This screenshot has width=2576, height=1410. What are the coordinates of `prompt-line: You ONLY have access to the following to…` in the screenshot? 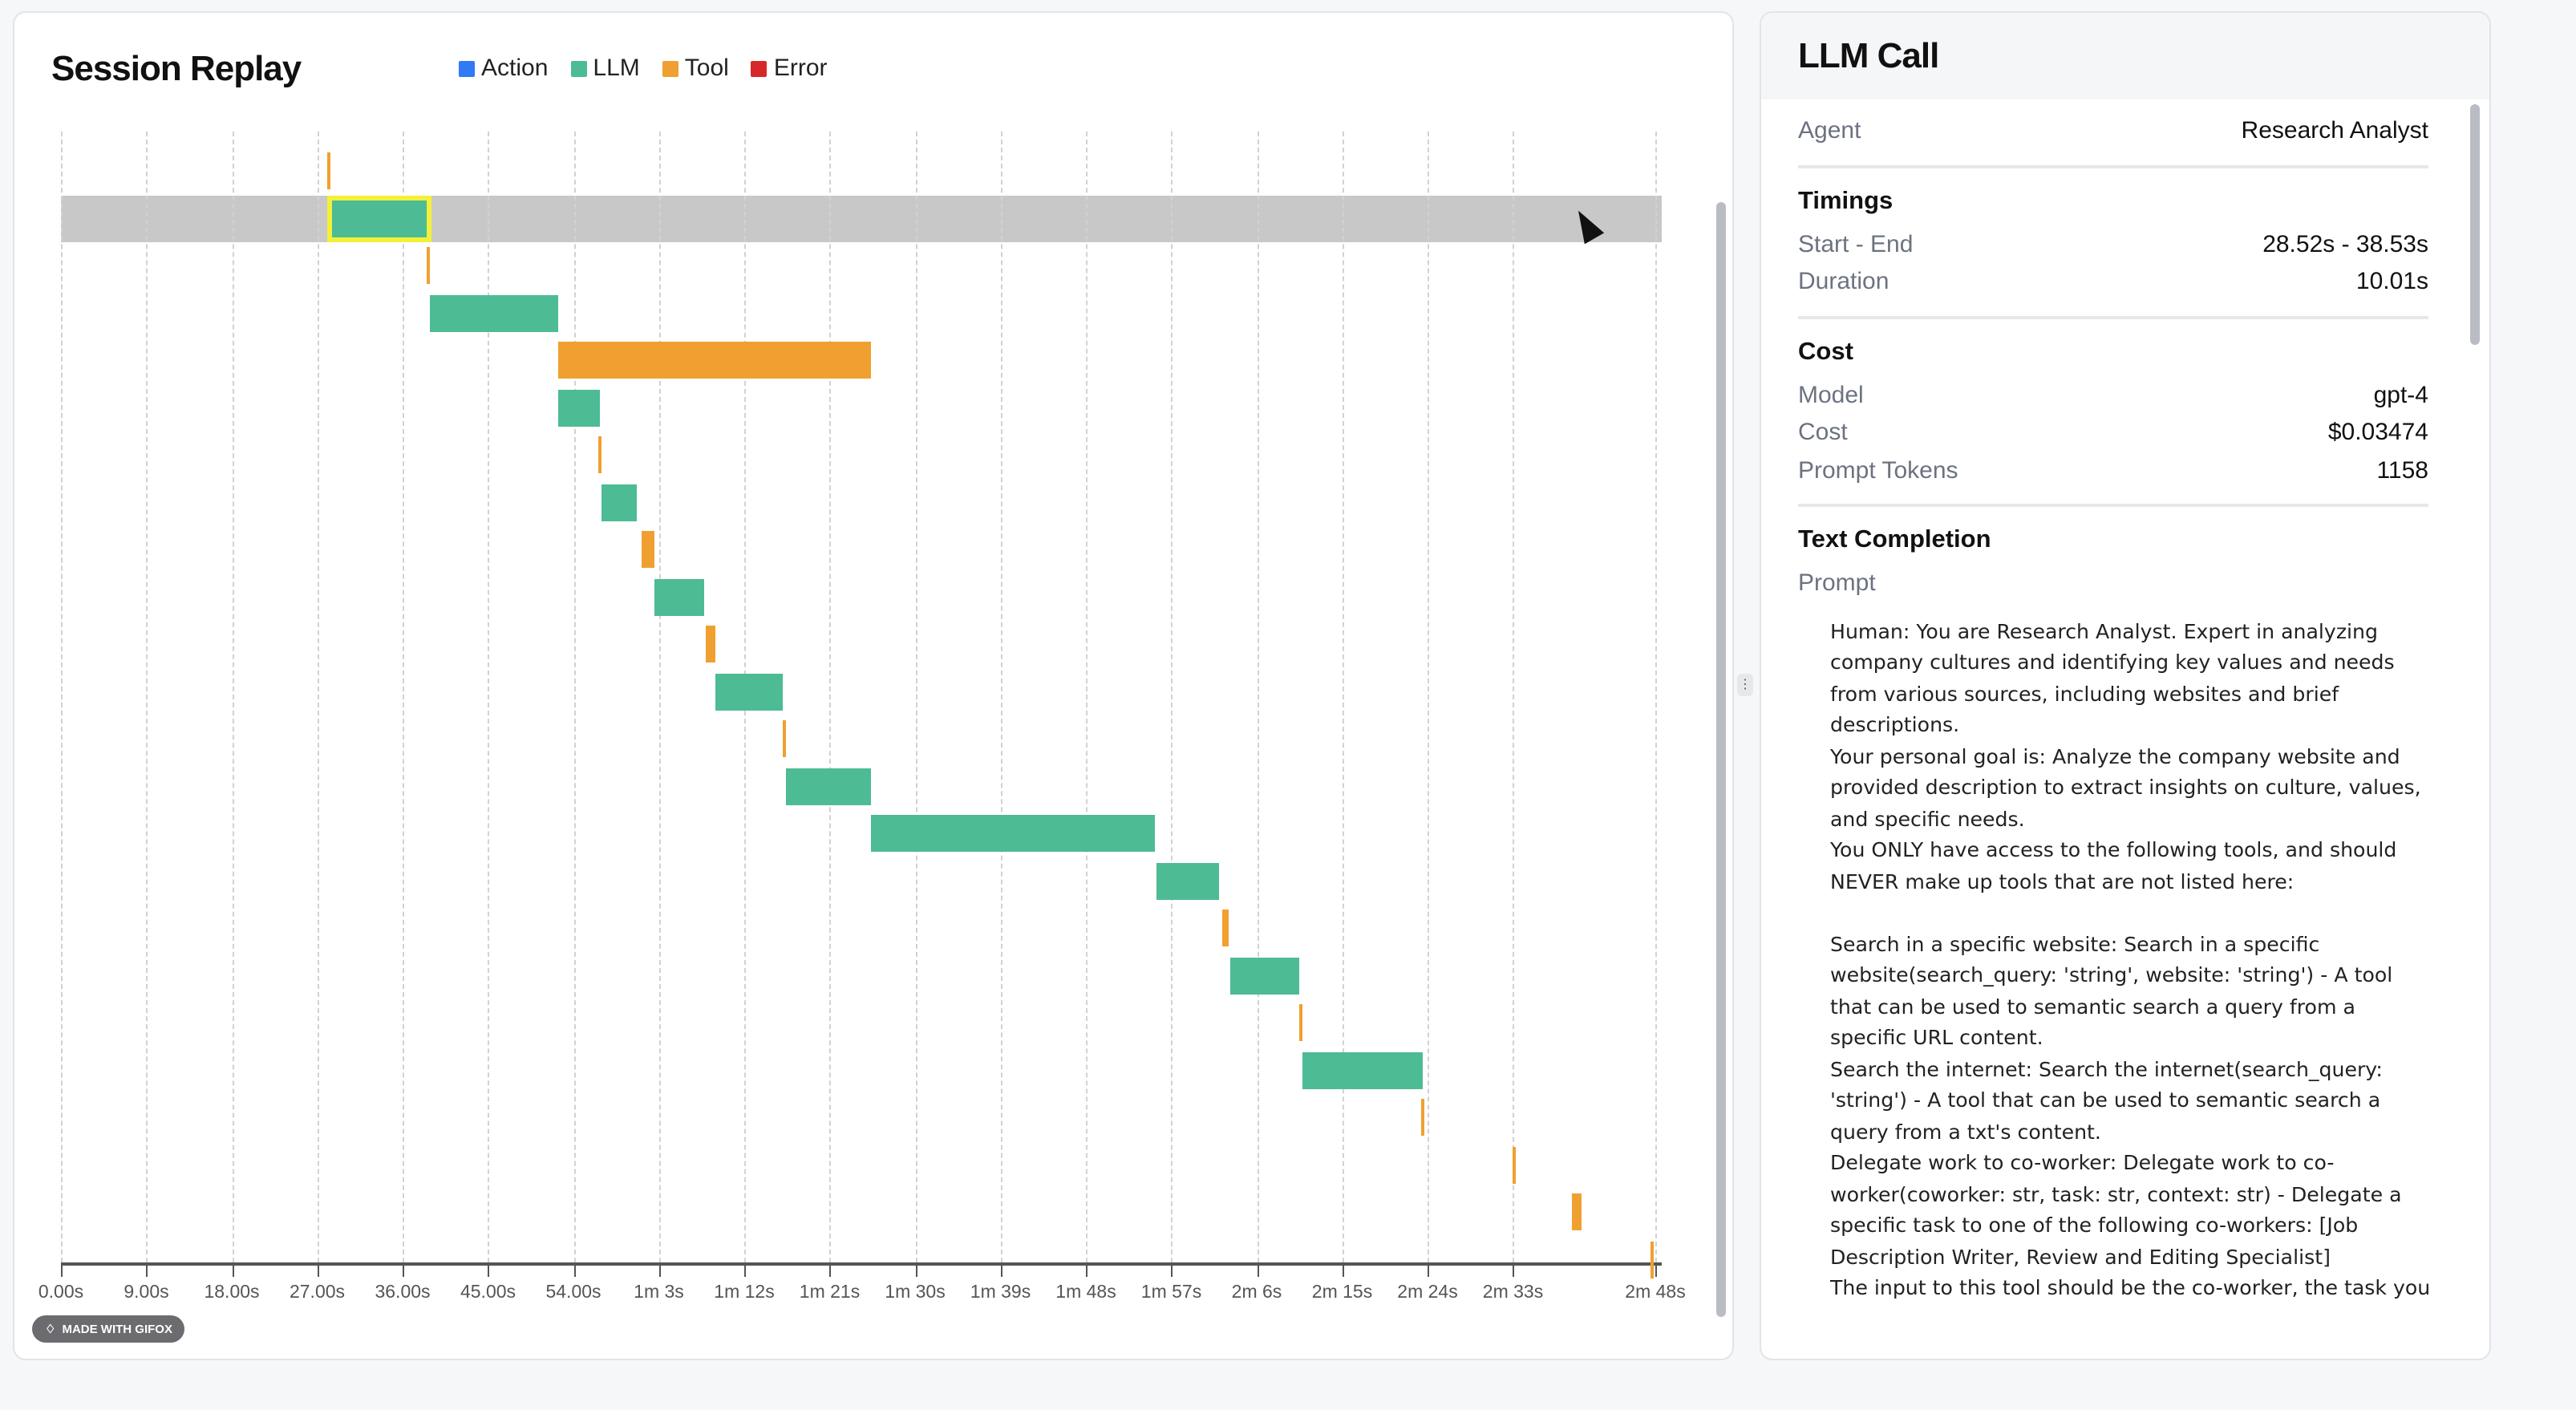 It's located at (2113, 849).